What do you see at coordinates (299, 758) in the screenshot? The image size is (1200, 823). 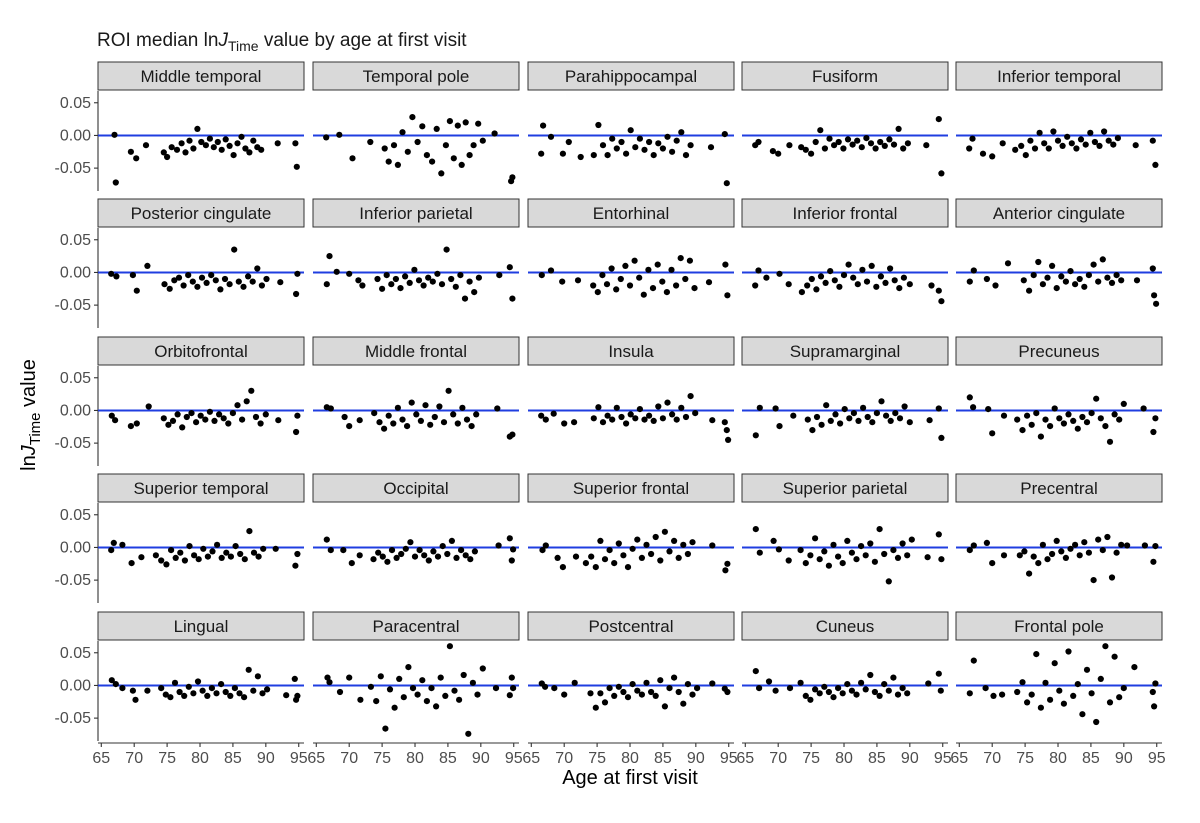 I see `x-tick-label-lingual-6: 95` at bounding box center [299, 758].